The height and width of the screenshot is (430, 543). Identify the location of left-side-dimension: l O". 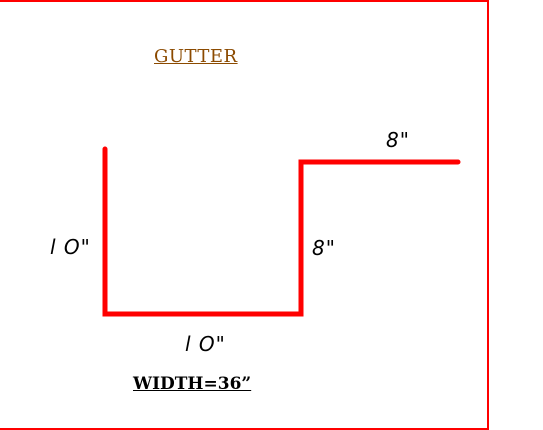
(70, 247).